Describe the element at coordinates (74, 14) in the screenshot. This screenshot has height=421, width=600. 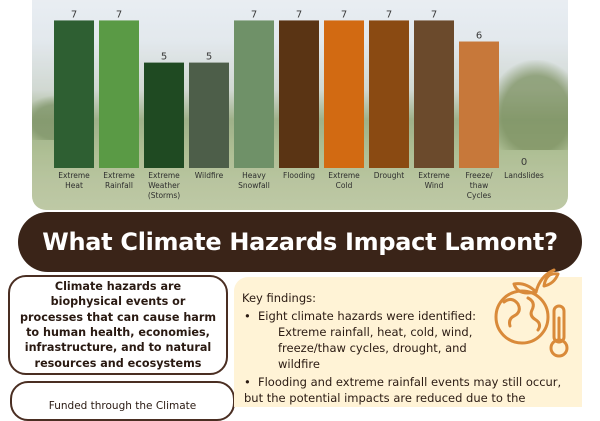
I see `data-label-0: 7` at that location.